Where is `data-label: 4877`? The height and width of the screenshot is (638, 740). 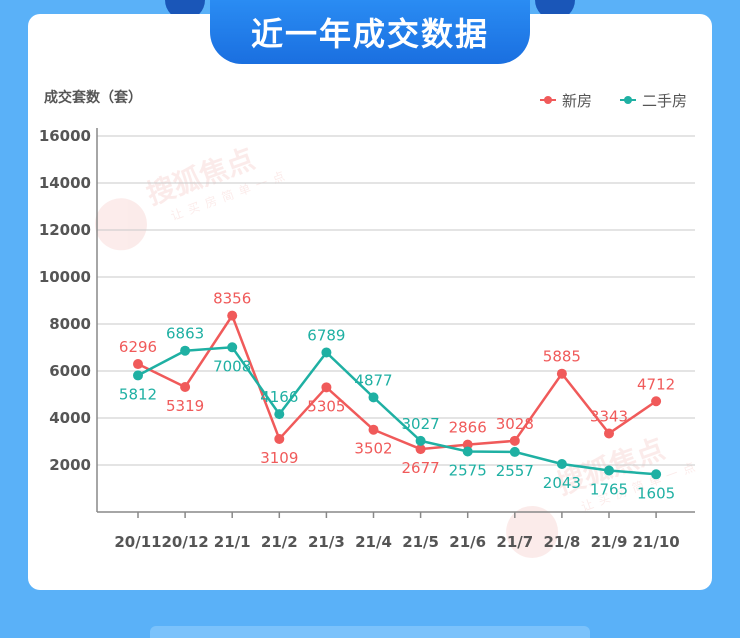 data-label: 4877 is located at coordinates (373, 380).